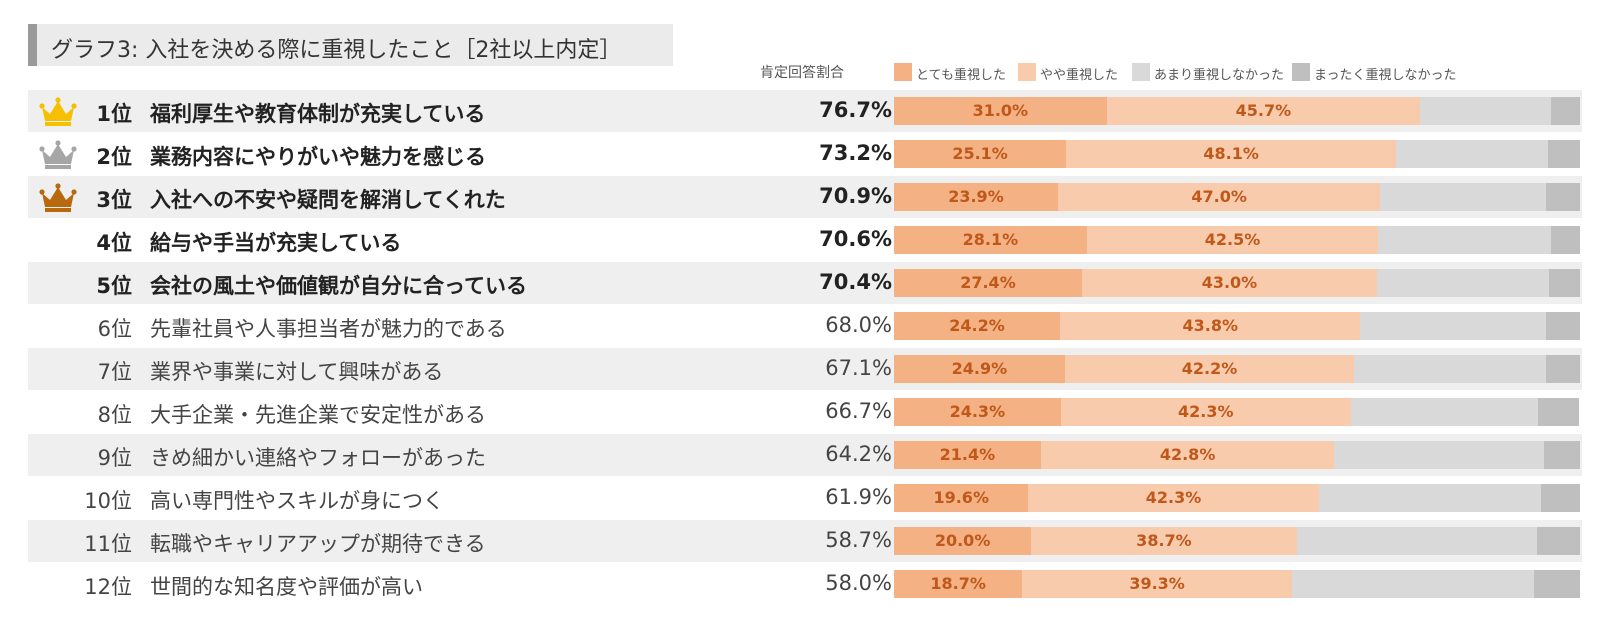  I want to click on positive-total: 58.7%, so click(858, 540).